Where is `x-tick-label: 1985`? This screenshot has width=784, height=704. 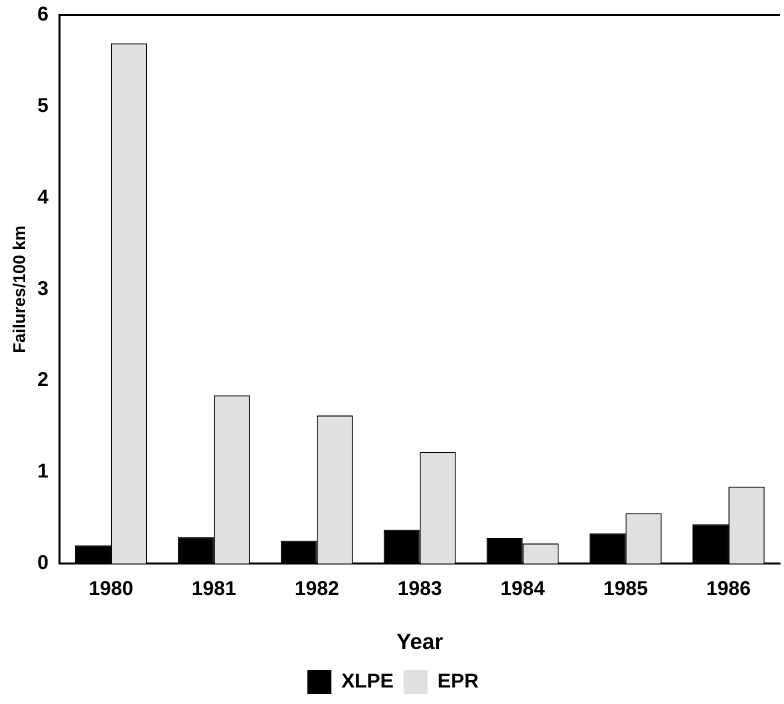
x-tick-label: 1985 is located at coordinates (625, 589).